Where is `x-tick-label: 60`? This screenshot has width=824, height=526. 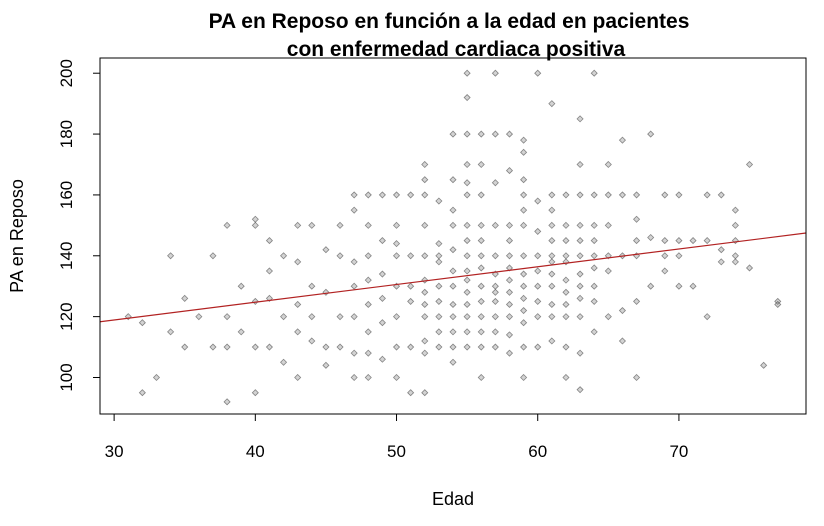
x-tick-label: 60 is located at coordinates (537, 451).